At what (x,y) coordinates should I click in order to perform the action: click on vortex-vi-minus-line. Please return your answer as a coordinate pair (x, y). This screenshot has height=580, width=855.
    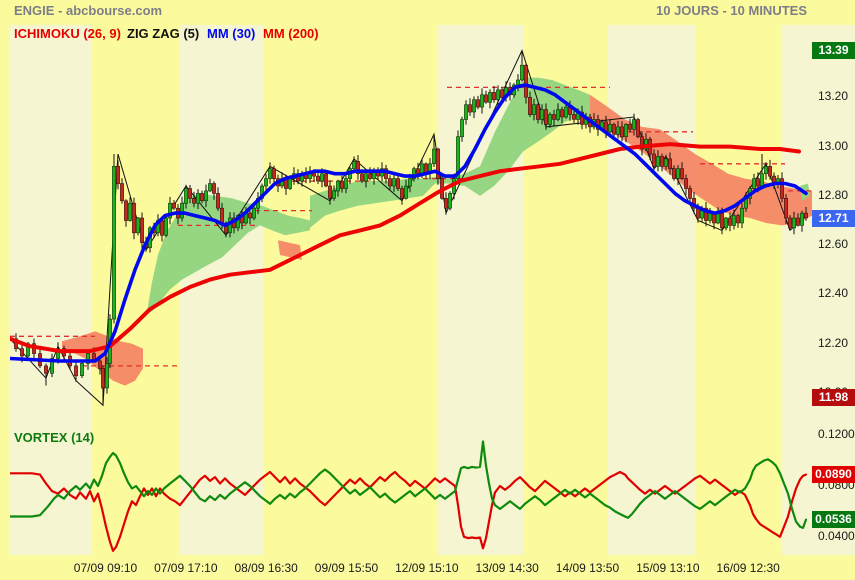
    Looking at the image, I should click on (409, 511).